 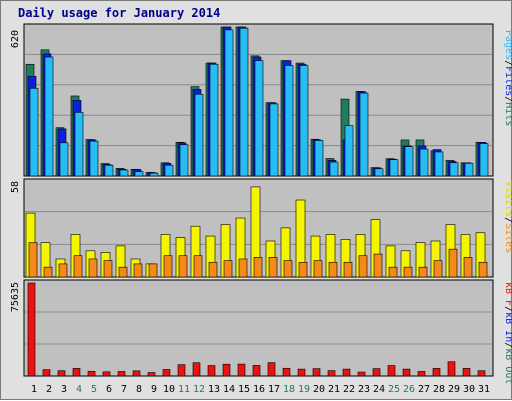 I want to click on day-label-8: 8, so click(x=139, y=389).